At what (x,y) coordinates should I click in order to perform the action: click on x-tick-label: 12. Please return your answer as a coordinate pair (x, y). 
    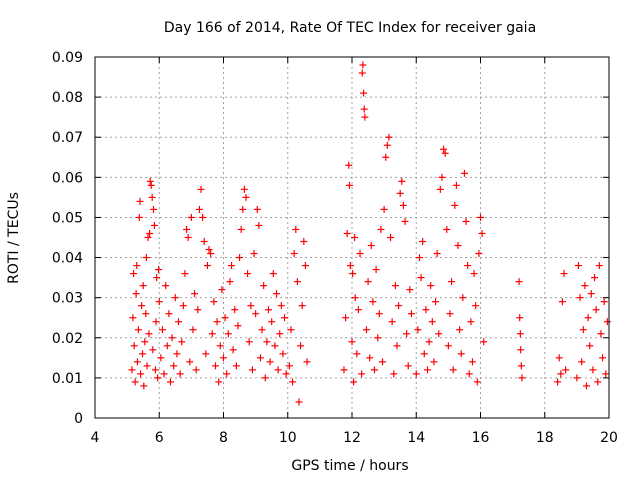
    Looking at the image, I should click on (352, 438).